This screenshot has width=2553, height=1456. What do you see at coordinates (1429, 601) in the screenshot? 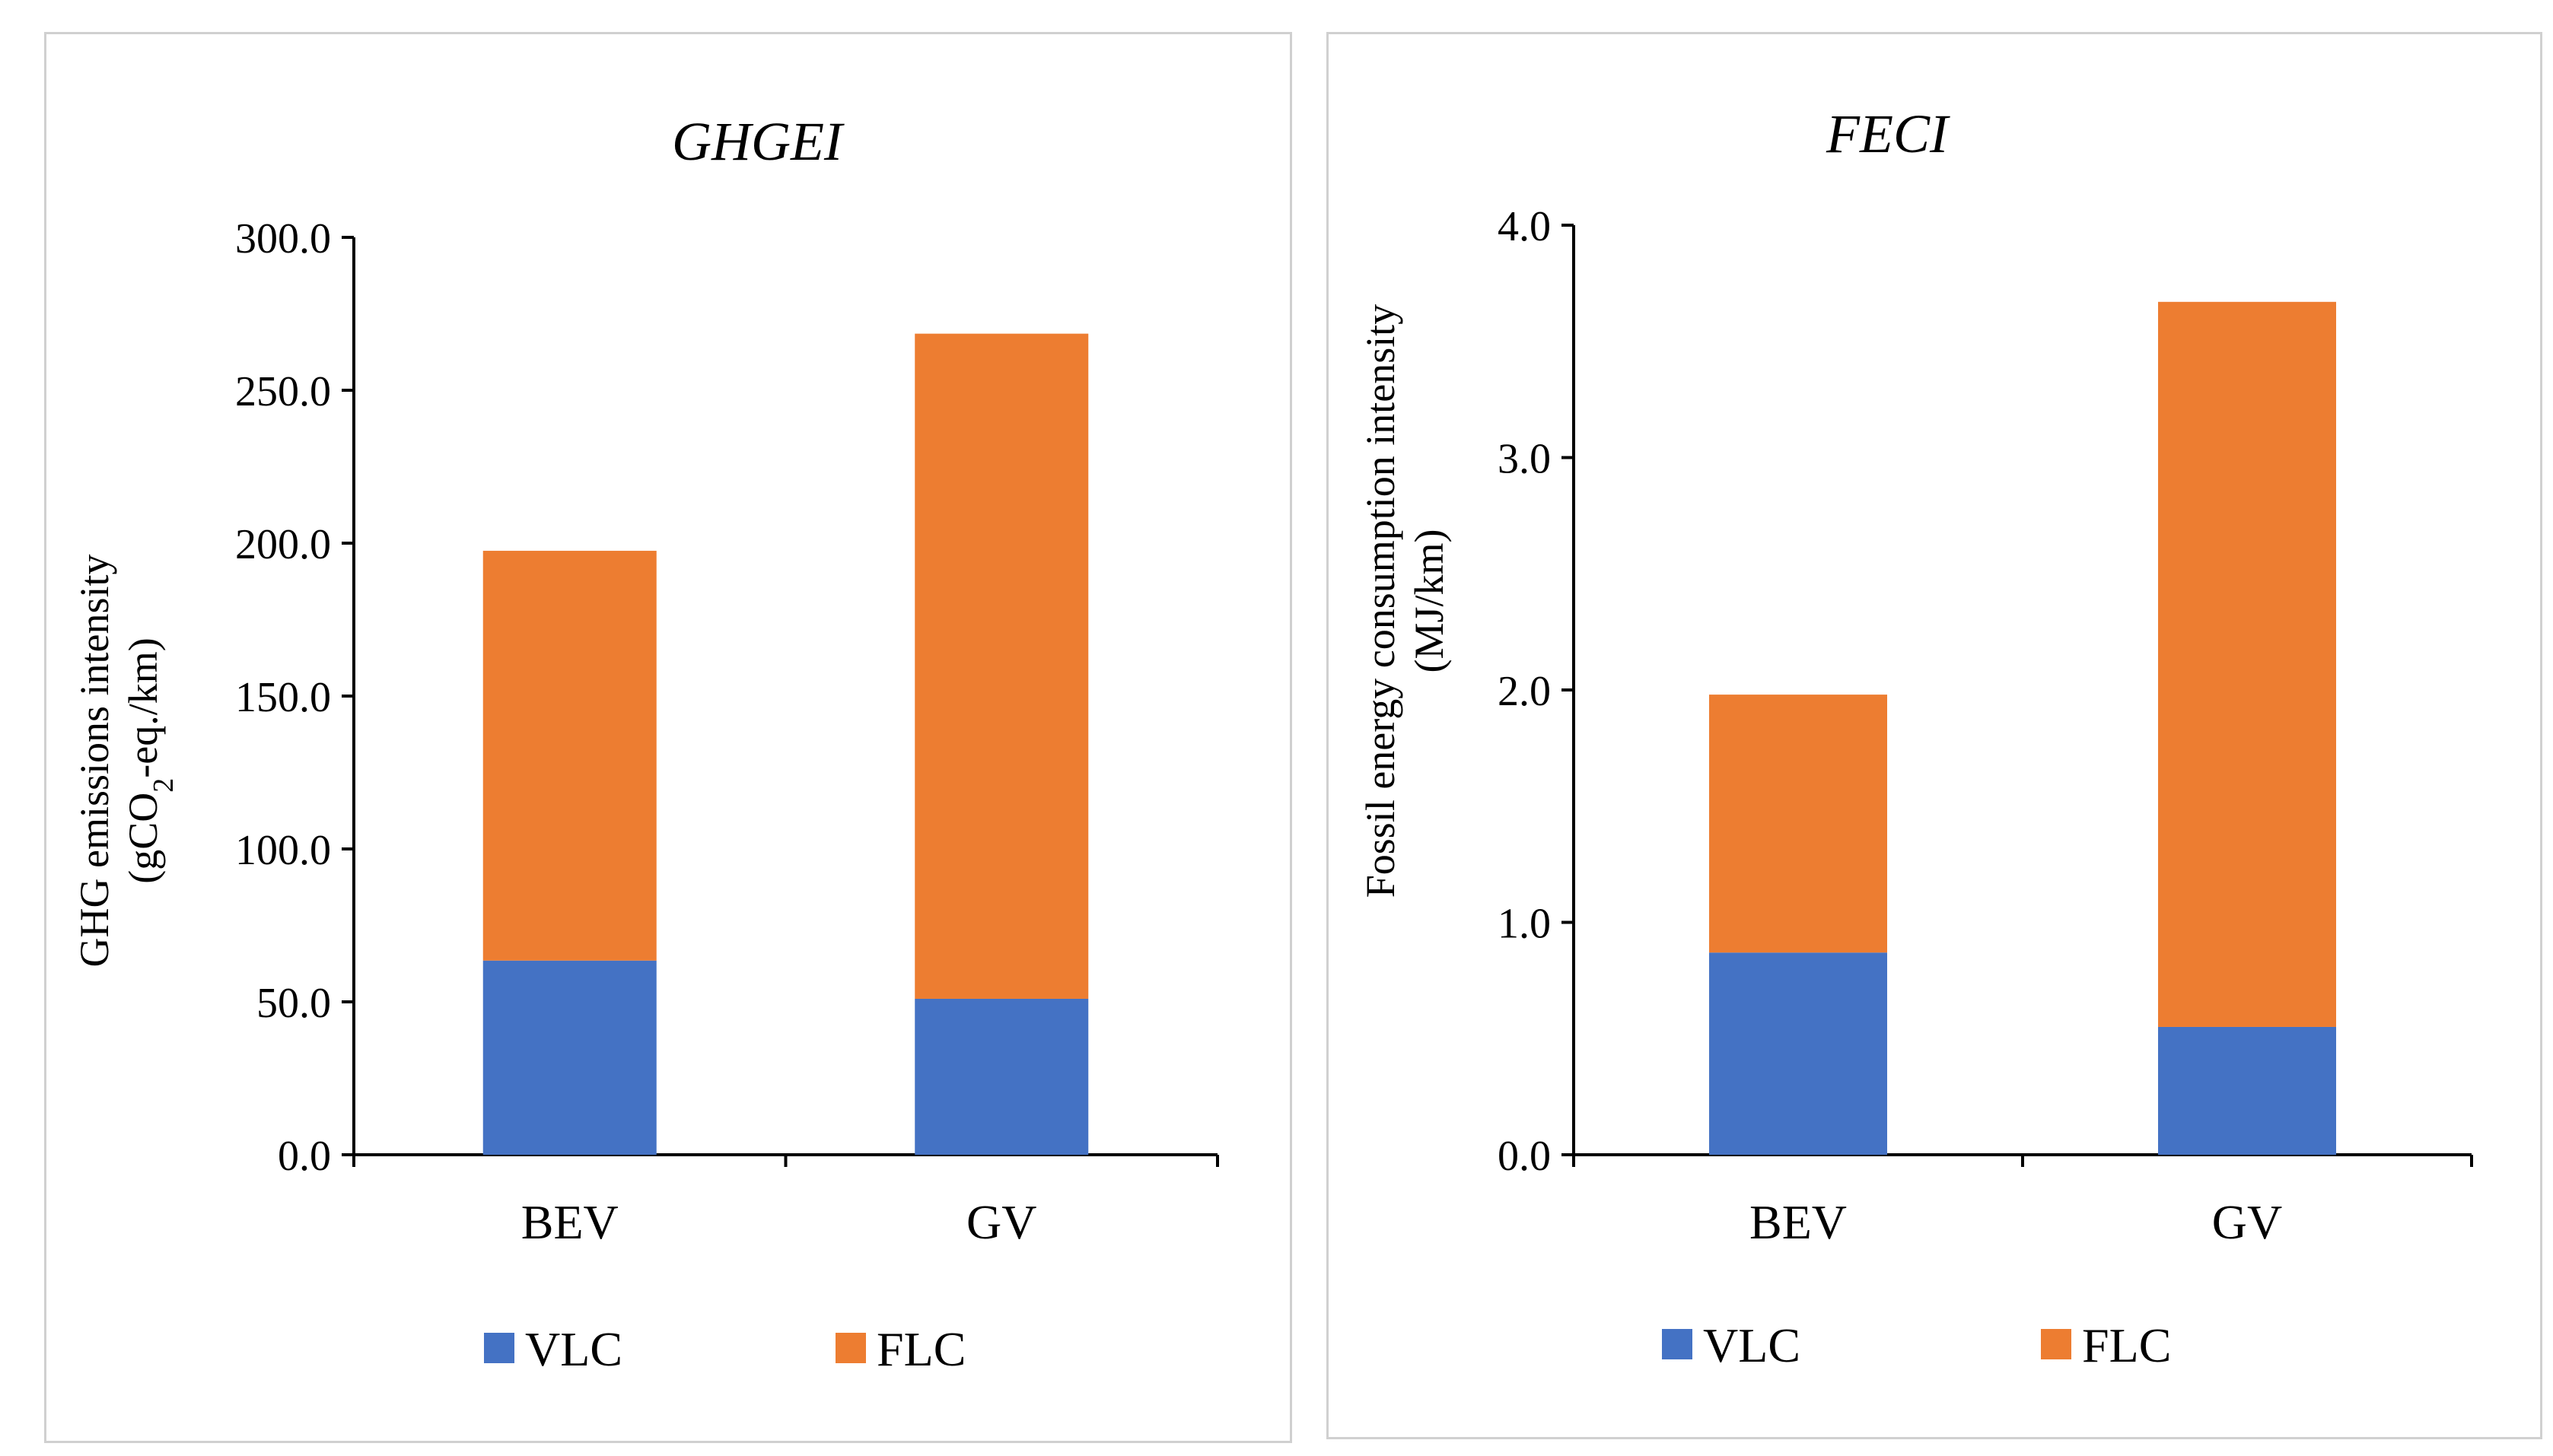
I see `y-axis-label-line2: (MJ/km)` at bounding box center [1429, 601].